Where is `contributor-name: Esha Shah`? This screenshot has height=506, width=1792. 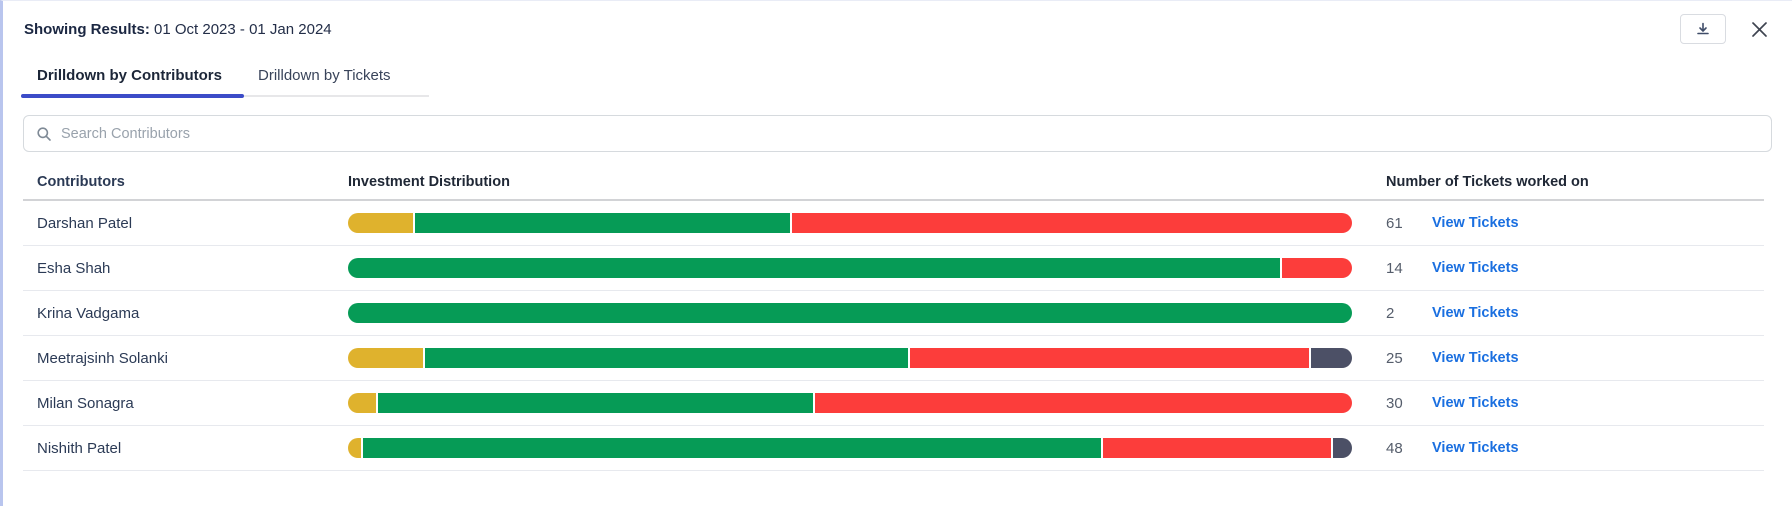
contributor-name: Esha Shah is located at coordinates (74, 268).